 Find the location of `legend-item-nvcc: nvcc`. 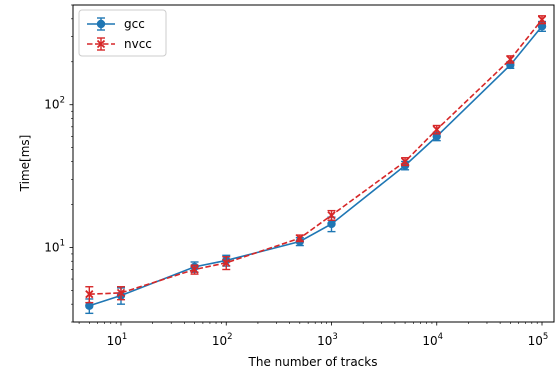

legend-item-nvcc: nvcc is located at coordinates (119, 44).